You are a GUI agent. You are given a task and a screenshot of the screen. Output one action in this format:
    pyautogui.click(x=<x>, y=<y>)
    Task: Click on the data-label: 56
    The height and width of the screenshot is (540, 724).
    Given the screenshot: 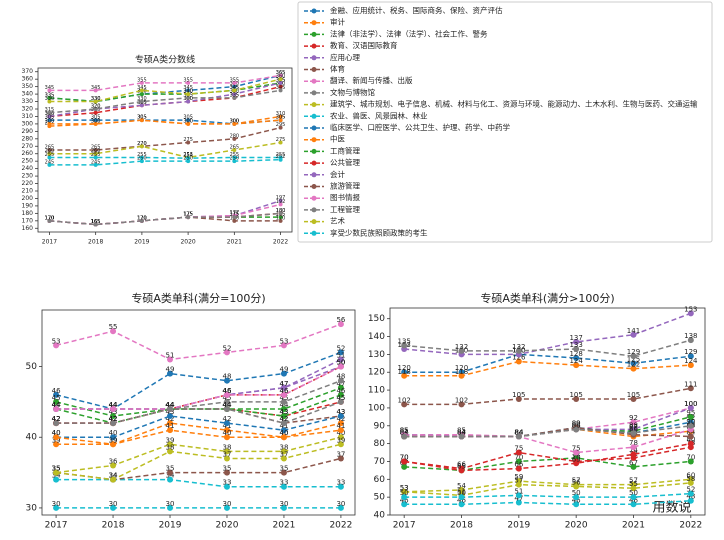 What is the action you would take?
    pyautogui.click(x=340, y=320)
    